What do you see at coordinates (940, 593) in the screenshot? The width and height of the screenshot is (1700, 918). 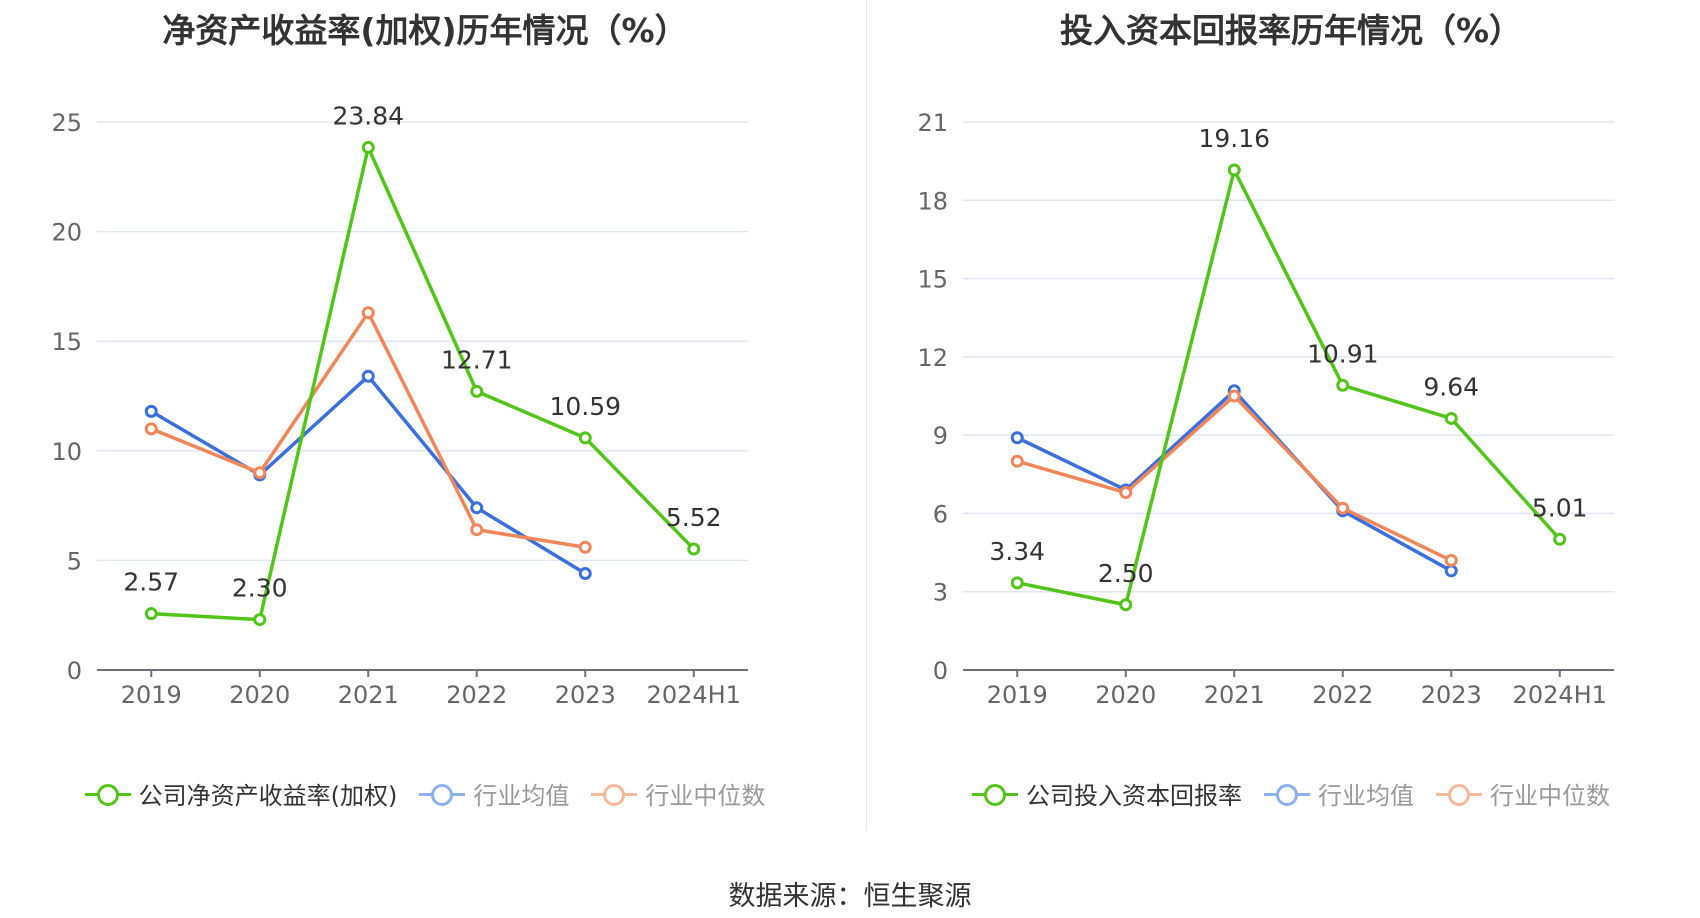 I see `y-tick-label: 3` at bounding box center [940, 593].